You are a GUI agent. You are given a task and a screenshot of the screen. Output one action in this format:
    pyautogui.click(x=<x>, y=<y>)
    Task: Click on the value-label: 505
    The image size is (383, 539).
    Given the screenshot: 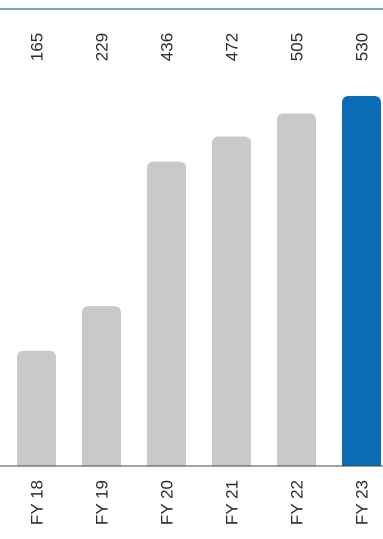 What is the action you would take?
    pyautogui.click(x=297, y=47)
    